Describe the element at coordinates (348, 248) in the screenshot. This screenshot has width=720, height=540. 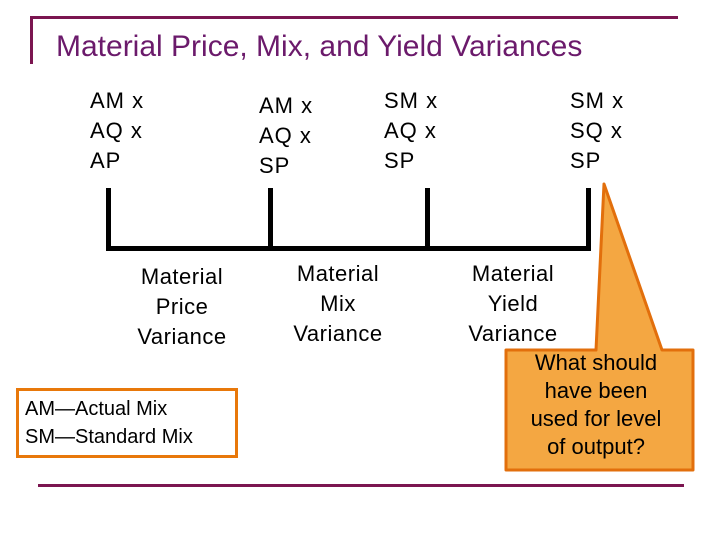
I see `bracket-horizontal-line` at that location.